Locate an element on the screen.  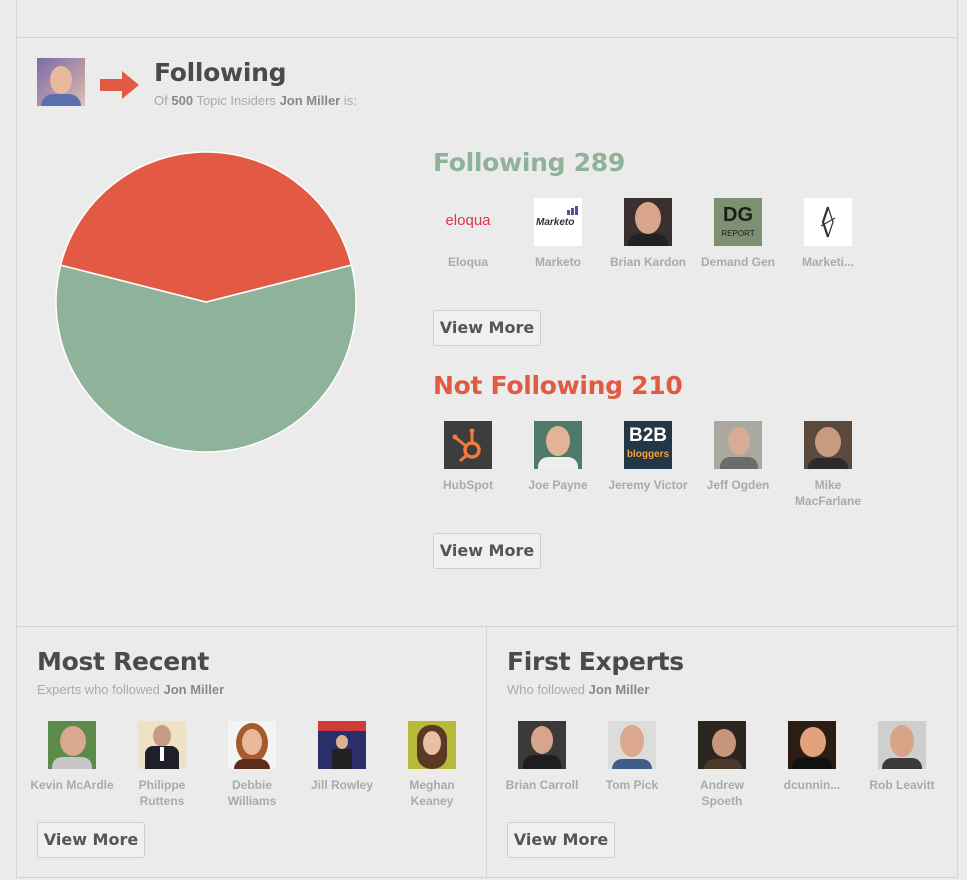
mike-macfarlane-photo is located at coordinates (828, 445).